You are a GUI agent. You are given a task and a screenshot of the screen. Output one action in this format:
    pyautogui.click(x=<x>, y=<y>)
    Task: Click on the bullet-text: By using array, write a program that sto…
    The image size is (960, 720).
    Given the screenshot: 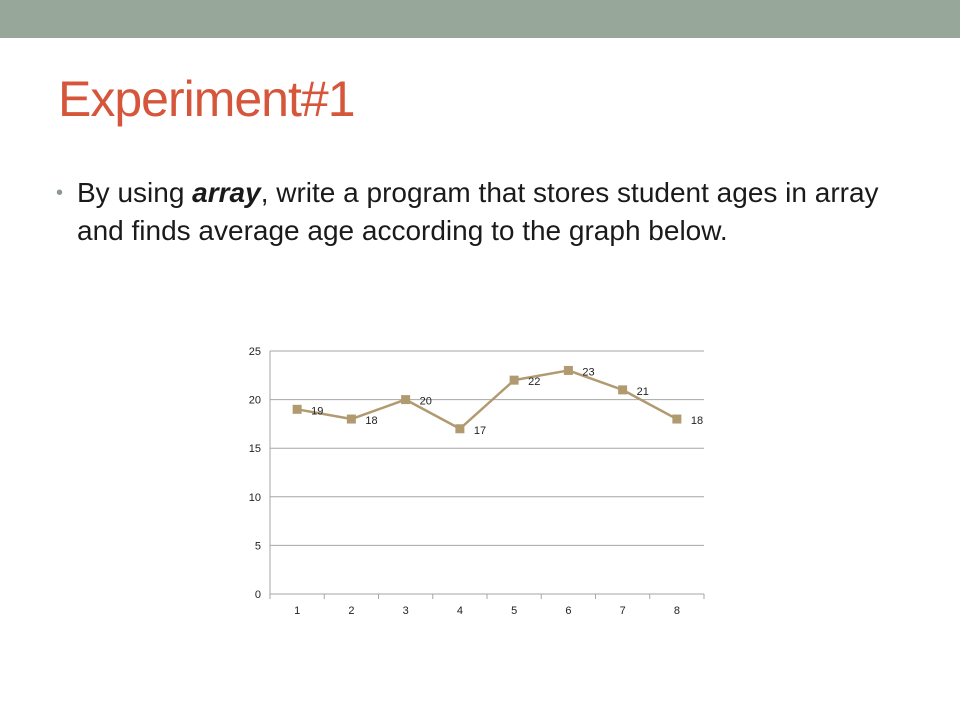 What is the action you would take?
    pyautogui.click(x=486, y=212)
    